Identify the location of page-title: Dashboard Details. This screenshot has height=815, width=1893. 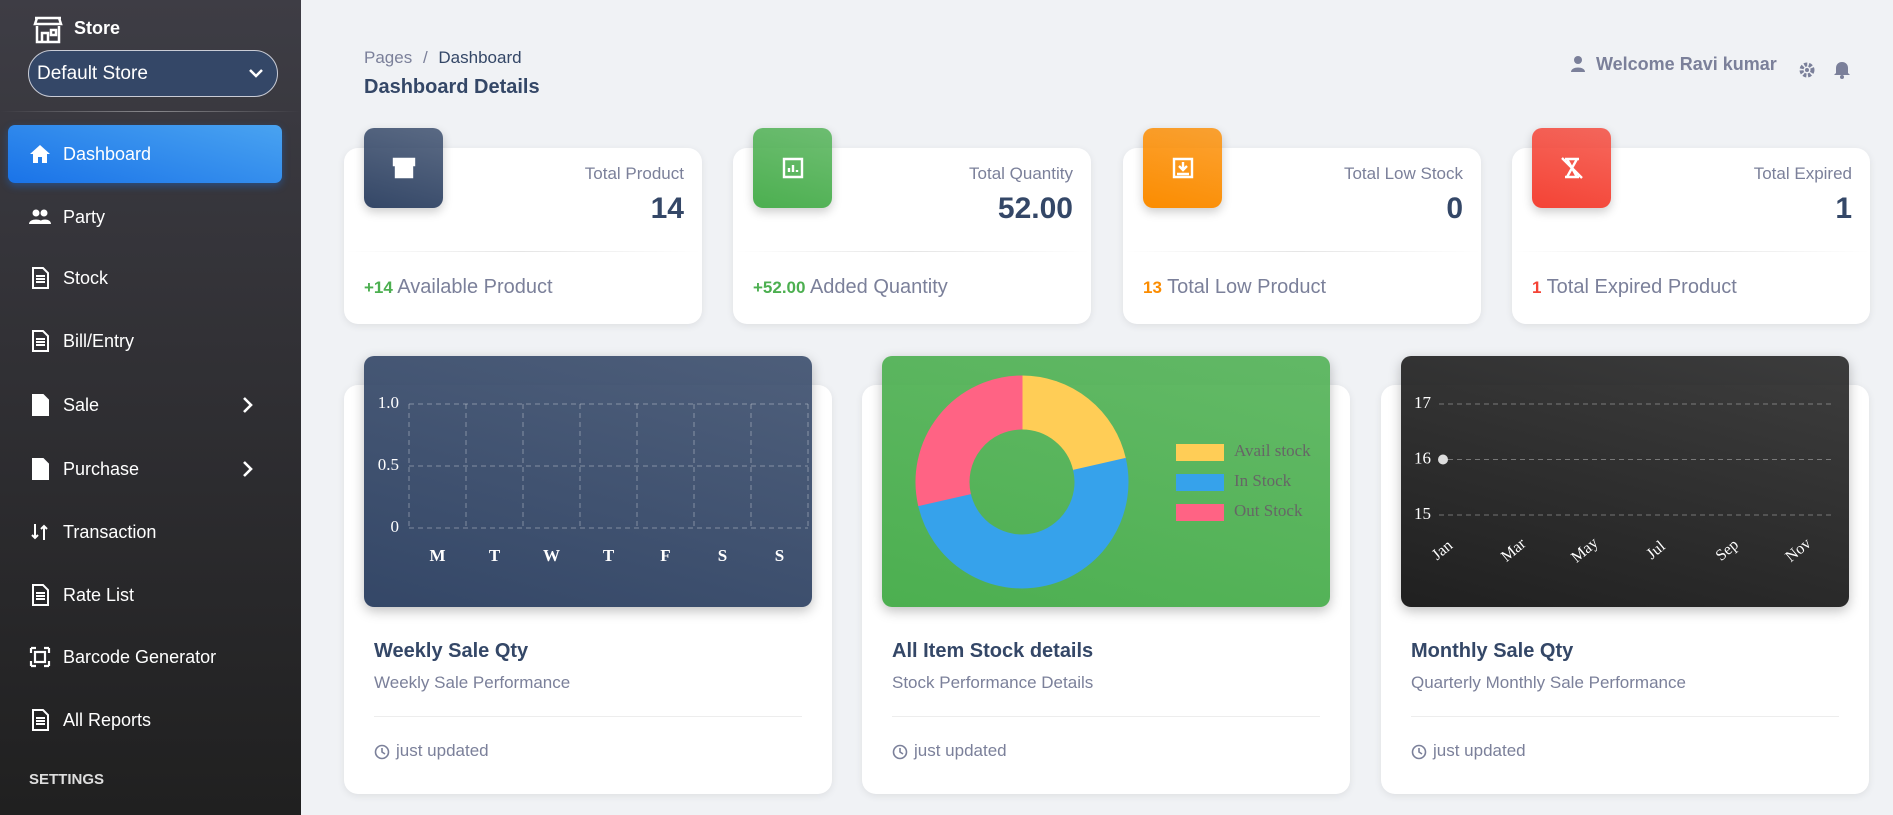
(452, 87).